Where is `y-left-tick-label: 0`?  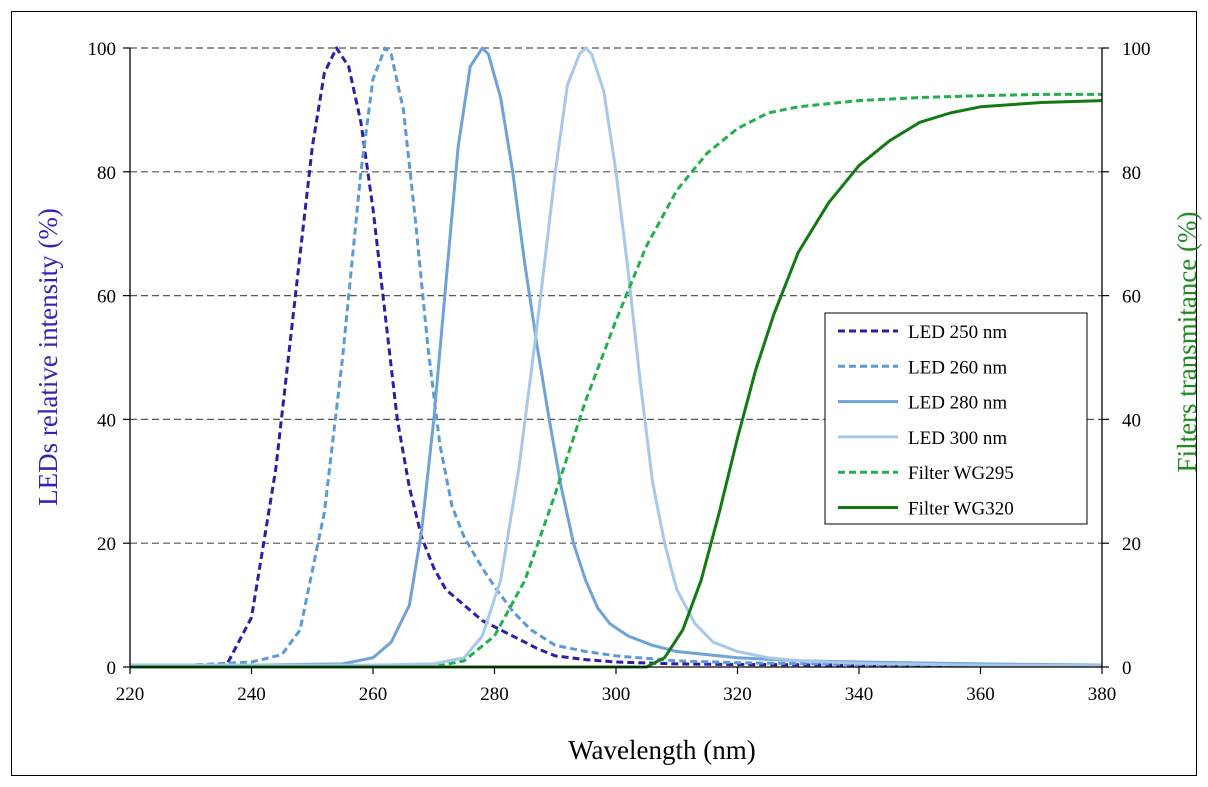
y-left-tick-label: 0 is located at coordinates (112, 668).